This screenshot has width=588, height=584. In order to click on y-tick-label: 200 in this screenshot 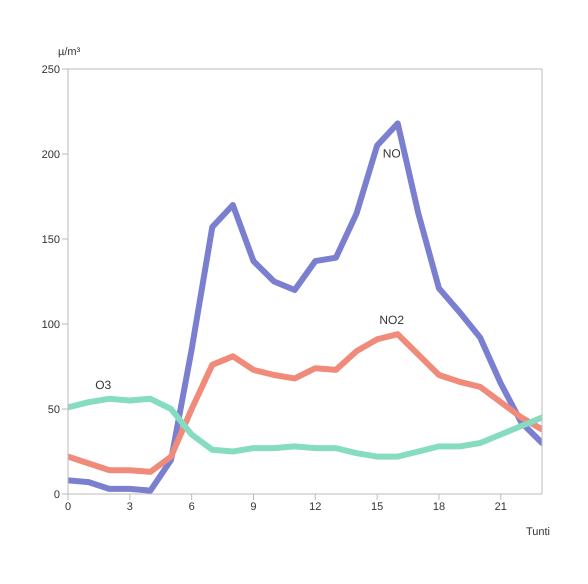, I will do `click(51, 154)`.